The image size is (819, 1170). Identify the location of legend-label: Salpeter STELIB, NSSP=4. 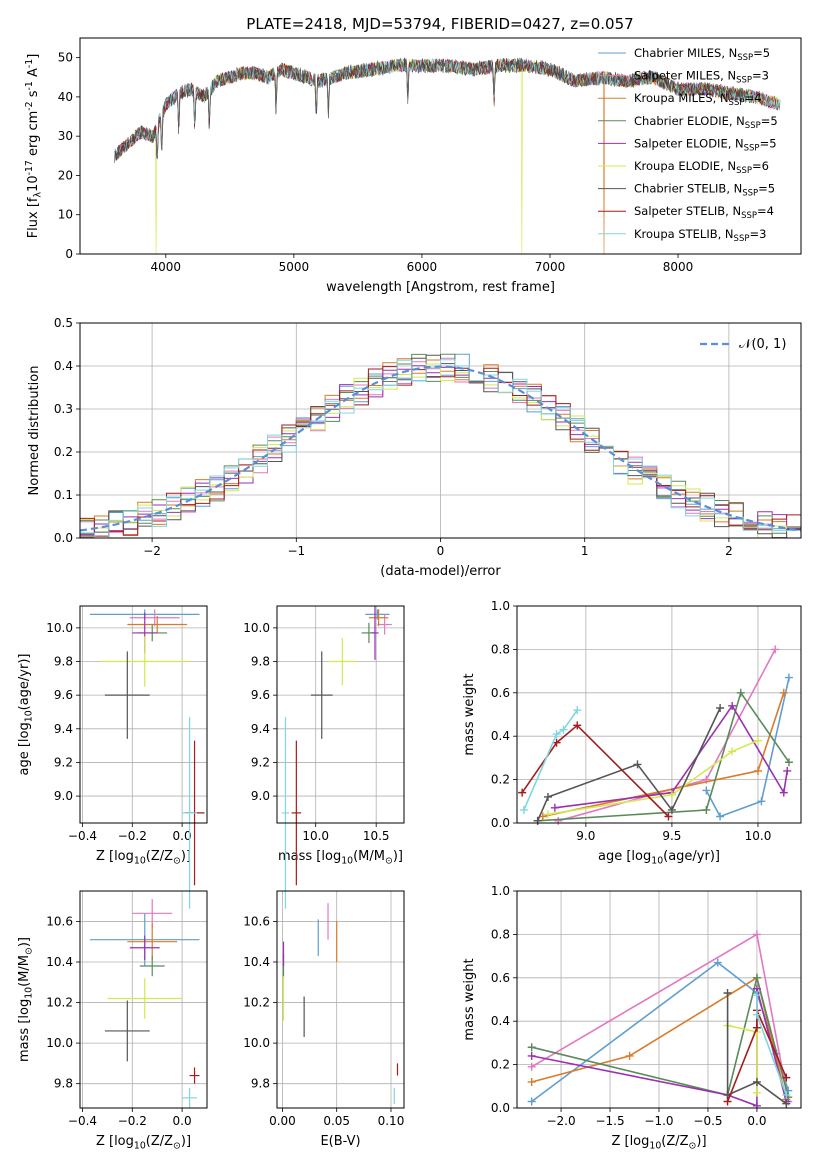
(704, 212).